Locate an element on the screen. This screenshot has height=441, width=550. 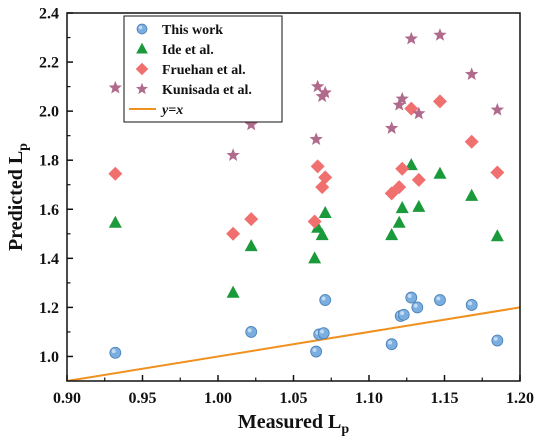
legend-label: Fruehan et al. is located at coordinates (204, 70).